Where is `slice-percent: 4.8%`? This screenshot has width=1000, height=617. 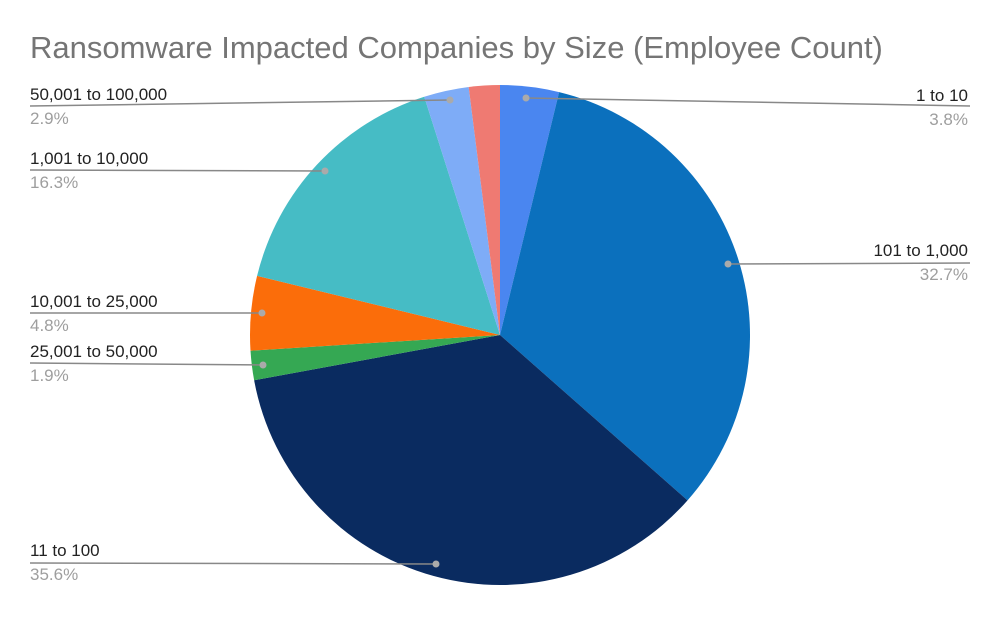 slice-percent: 4.8% is located at coordinates (49, 325).